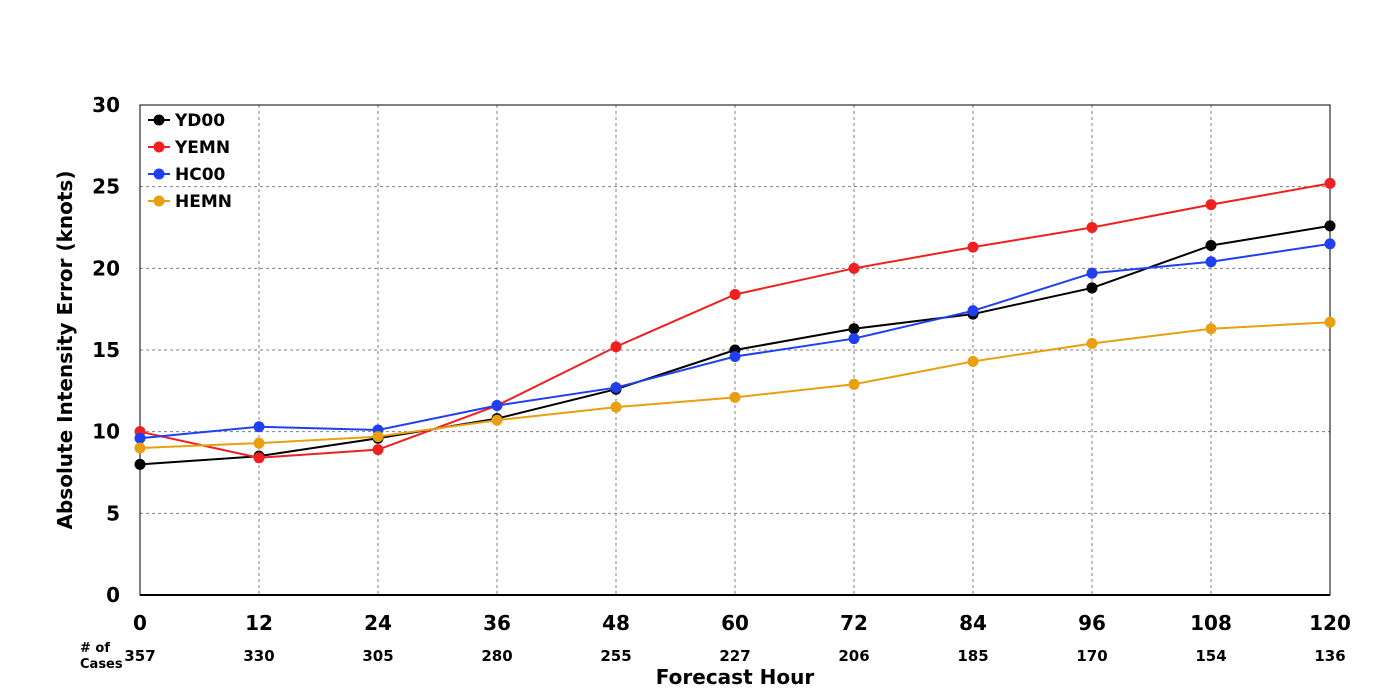  What do you see at coordinates (113, 595) in the screenshot?
I see `y-tick-label: 0` at bounding box center [113, 595].